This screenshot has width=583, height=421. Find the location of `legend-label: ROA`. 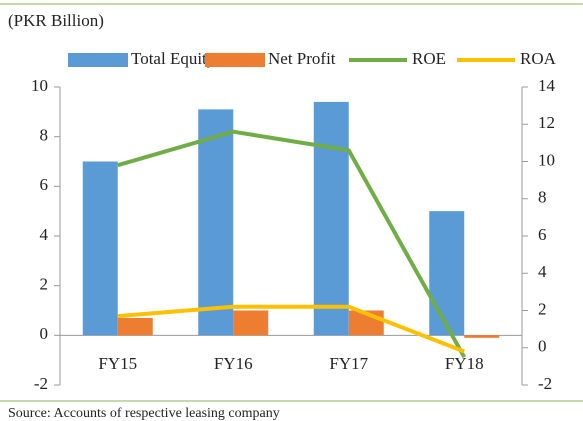

legend-label: ROA is located at coordinates (538, 58).